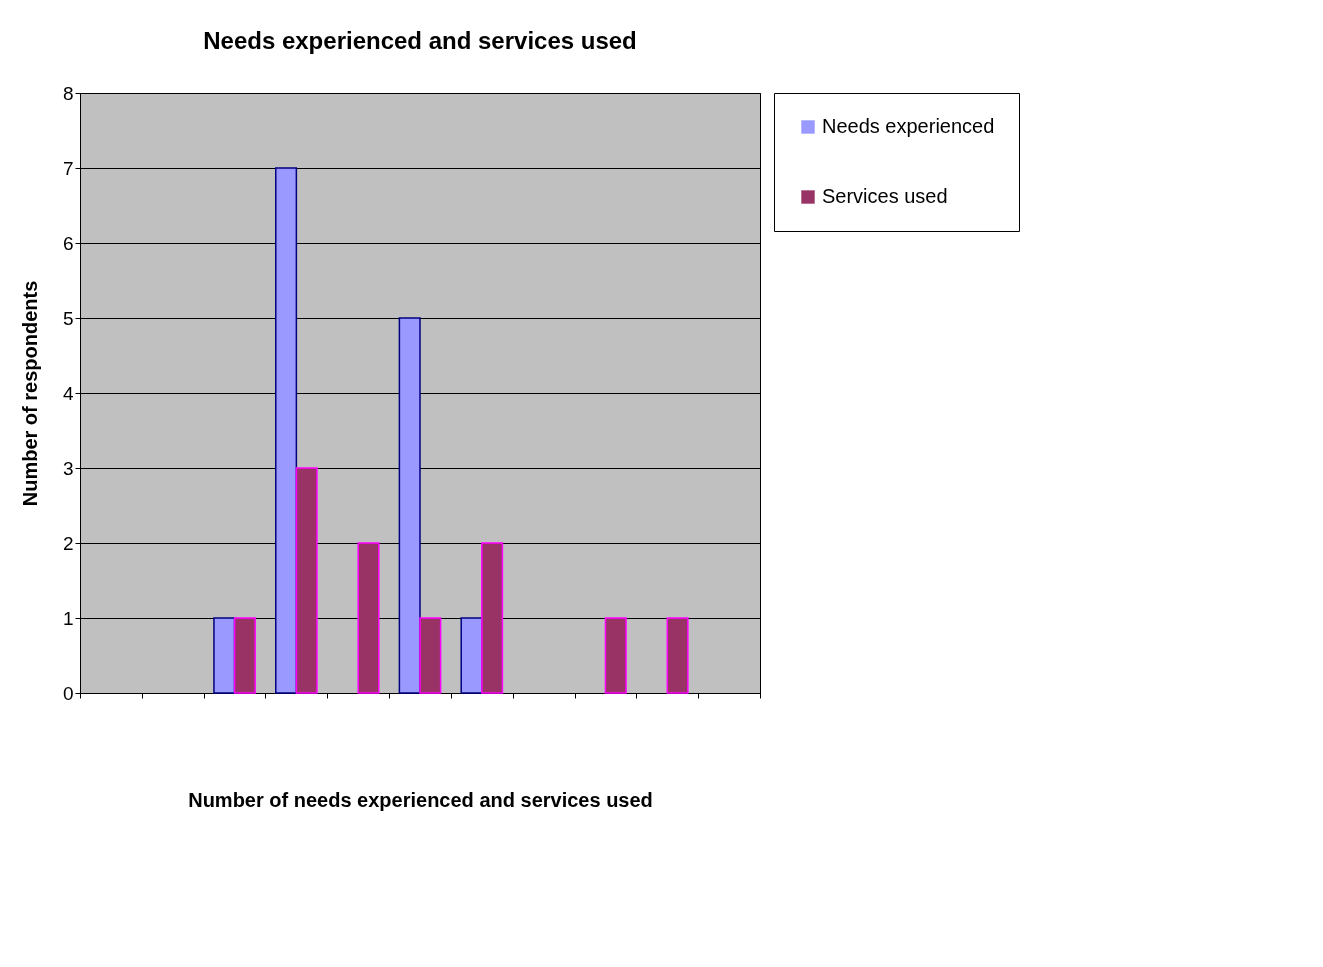 Image resolution: width=1323 pixels, height=967 pixels. I want to click on y-tick-label: 7, so click(68, 168).